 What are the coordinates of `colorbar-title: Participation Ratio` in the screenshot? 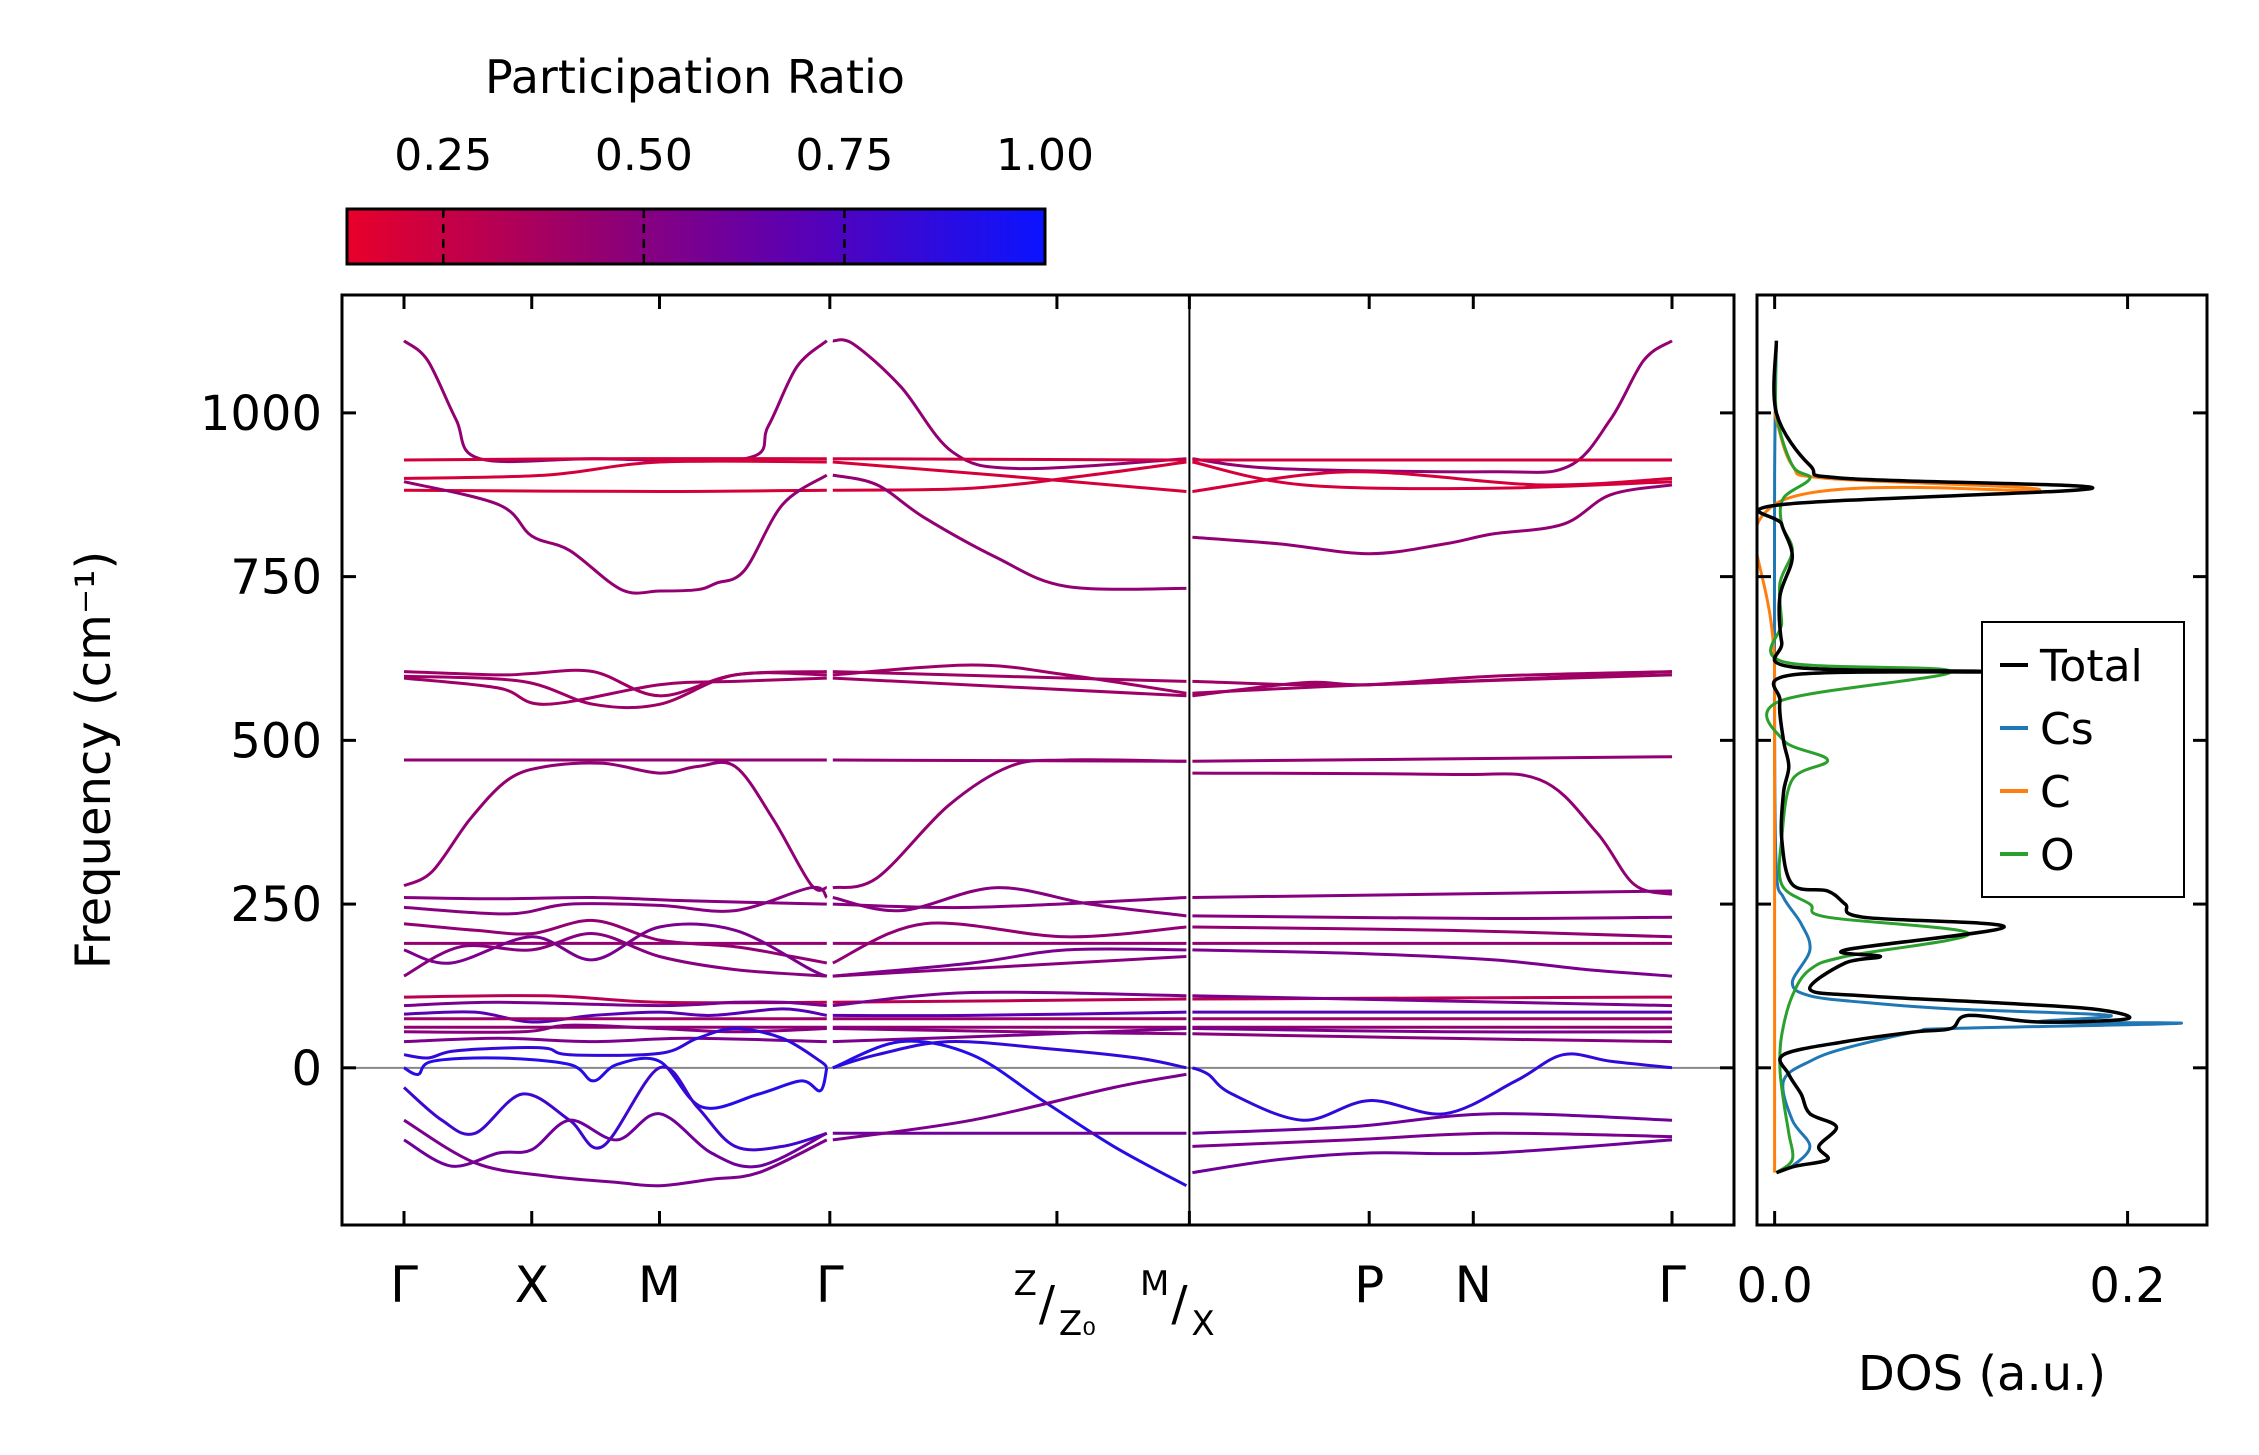 It's located at (695, 77).